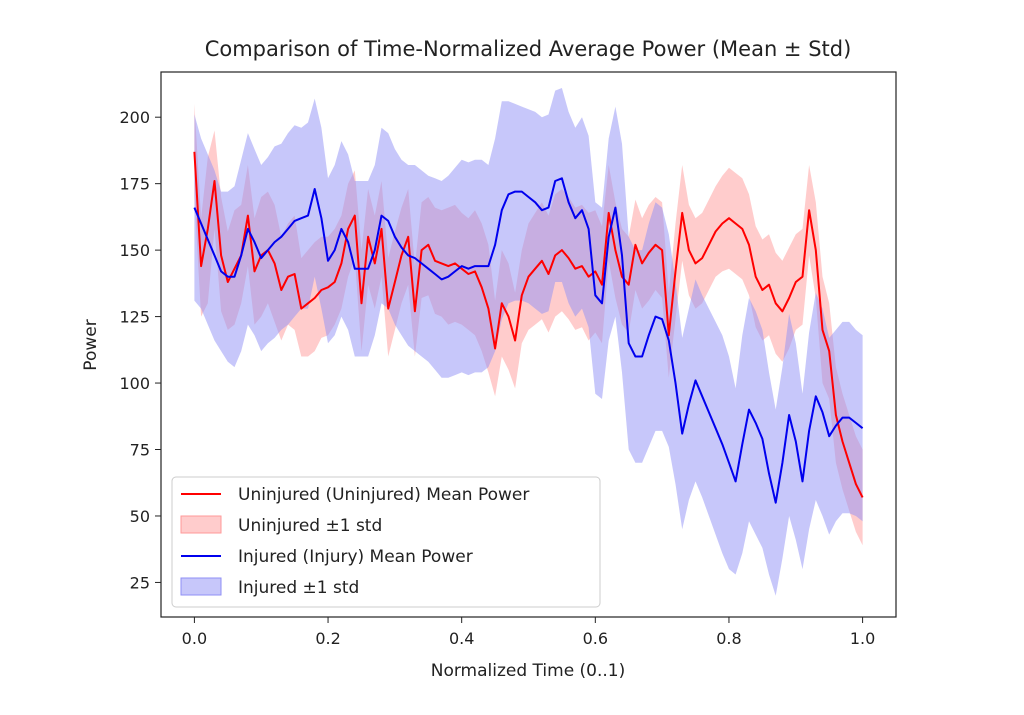 The width and height of the screenshot is (1024, 715). What do you see at coordinates (140, 450) in the screenshot?
I see `y-tick-label: 75` at bounding box center [140, 450].